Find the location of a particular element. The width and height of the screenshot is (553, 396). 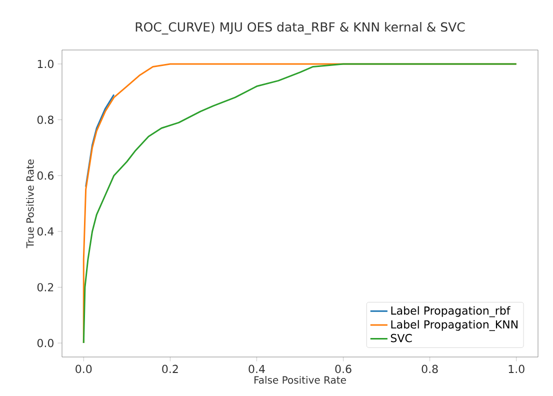

y-tick-label: 0.2 is located at coordinates (45, 287).